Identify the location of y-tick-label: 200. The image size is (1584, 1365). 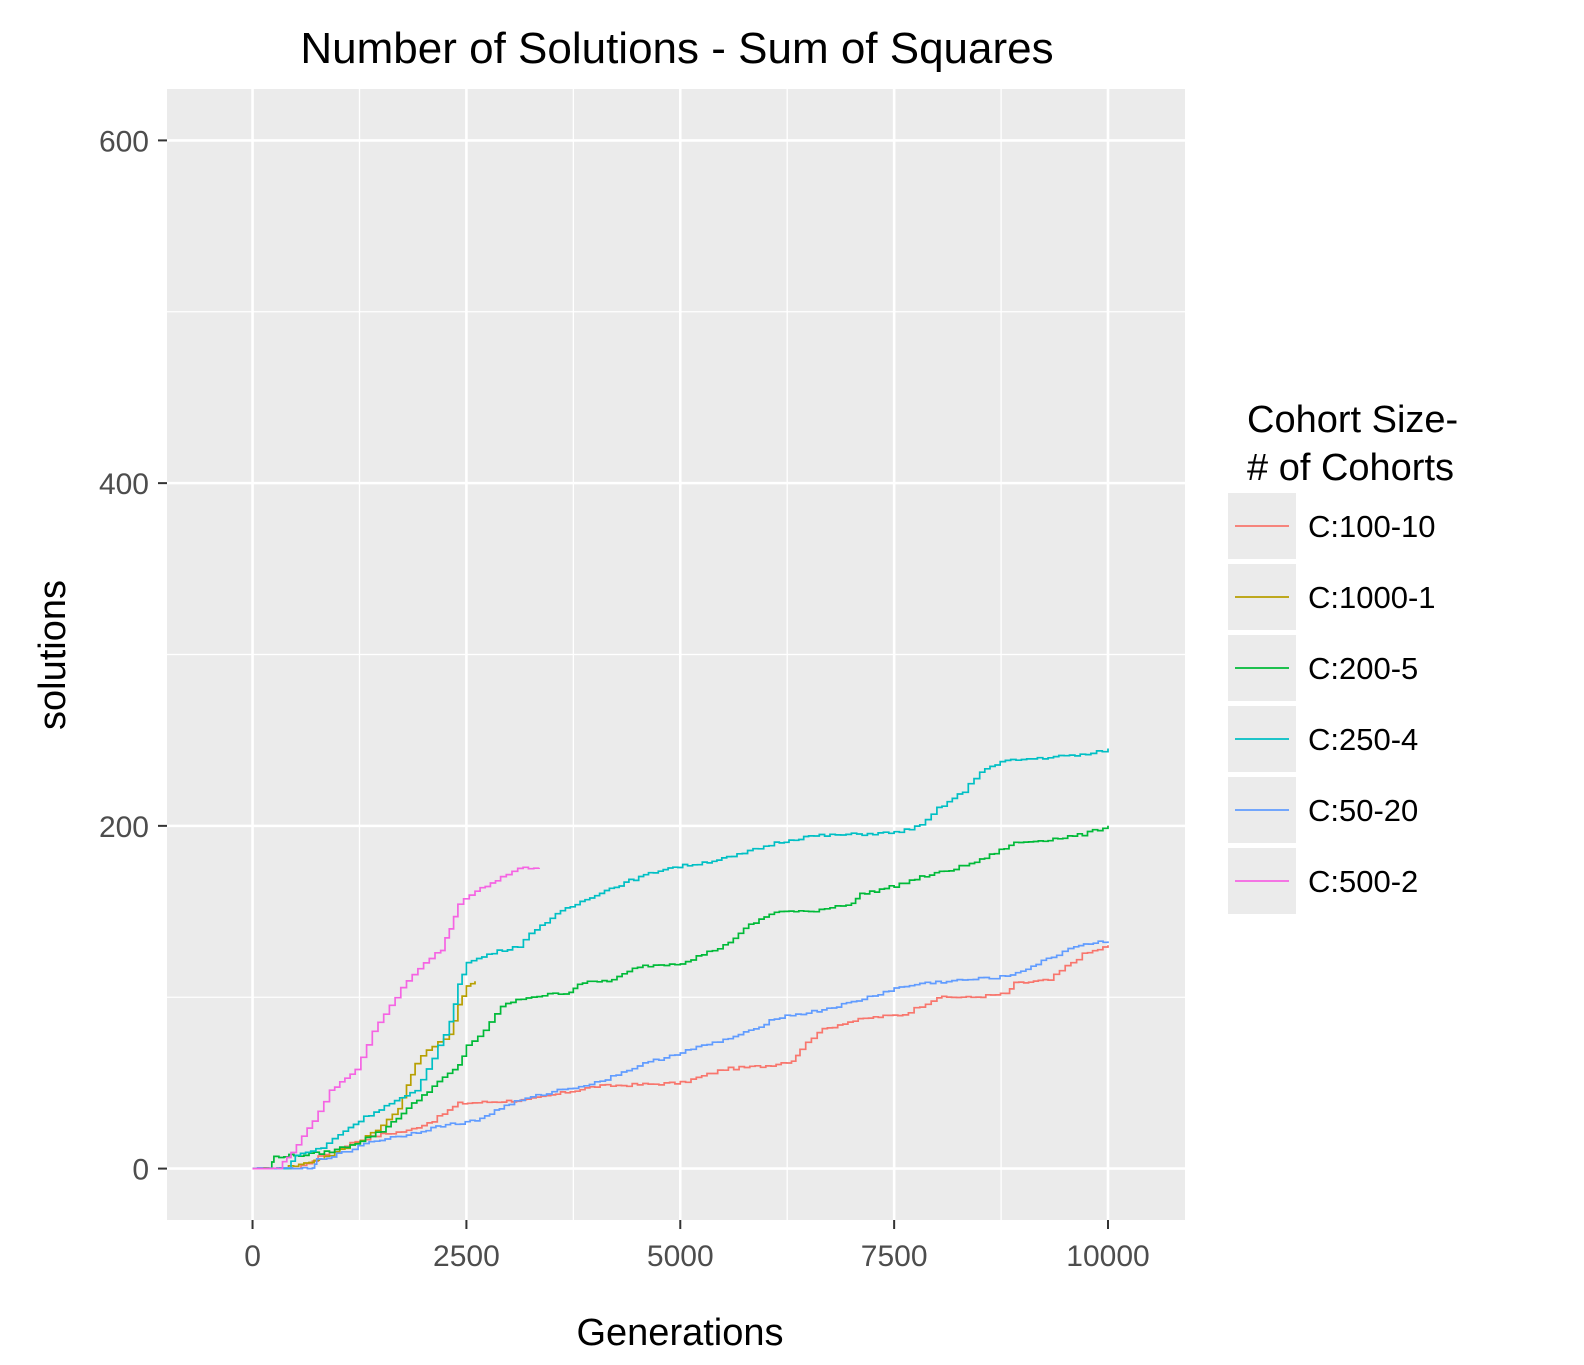
(124, 827).